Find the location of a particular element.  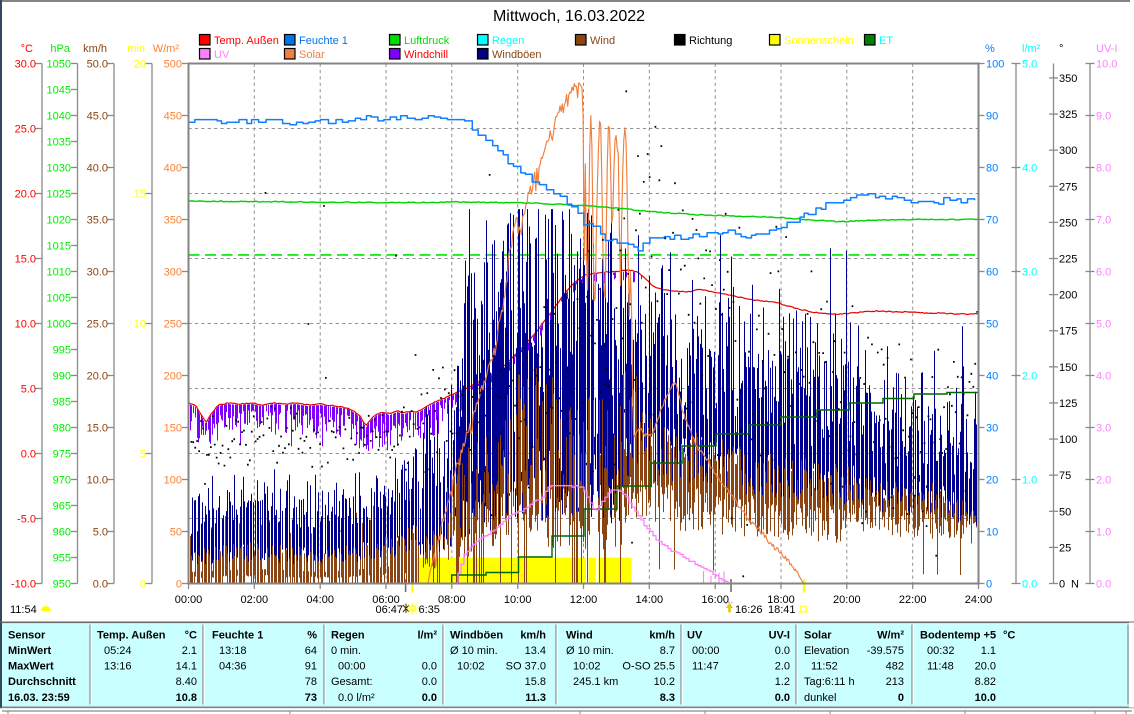

svg-text: 15.8 is located at coordinates (535, 682).